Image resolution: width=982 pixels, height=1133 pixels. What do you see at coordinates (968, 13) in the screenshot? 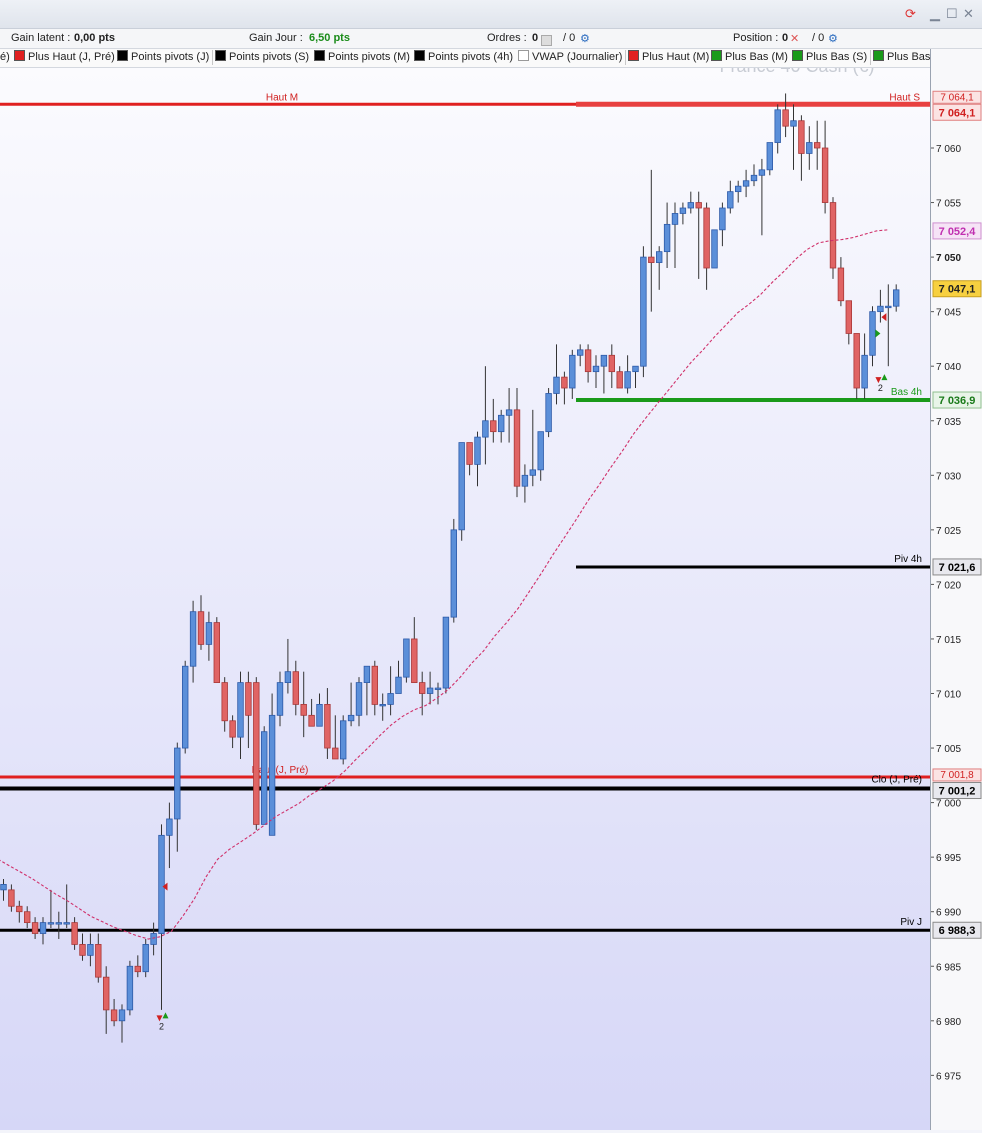
I see `close-icon: ✕` at bounding box center [968, 13].